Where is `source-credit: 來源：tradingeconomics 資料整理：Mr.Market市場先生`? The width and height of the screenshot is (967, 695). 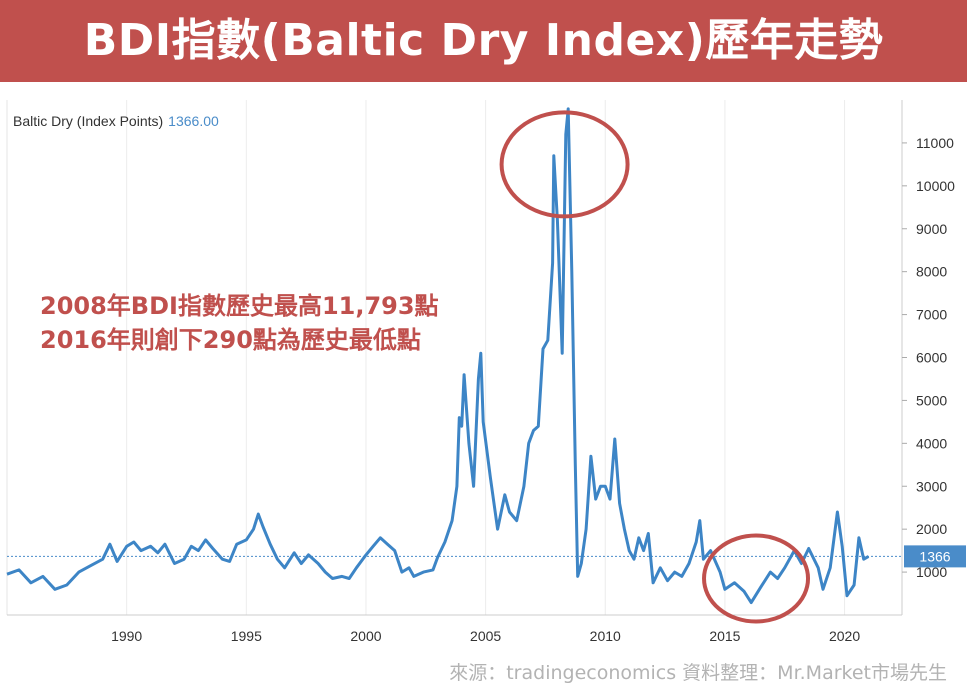
source-credit: 來源：tradingeconomics 資料整理：Mr.Market市場先生 is located at coordinates (698, 673).